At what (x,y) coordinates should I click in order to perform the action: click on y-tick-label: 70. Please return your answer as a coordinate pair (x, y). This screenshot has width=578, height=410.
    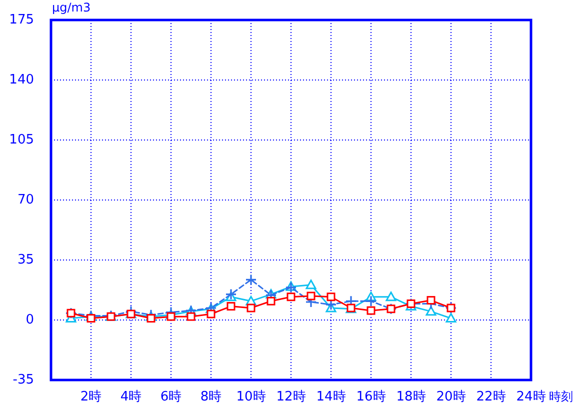
    Looking at the image, I should click on (25, 200).